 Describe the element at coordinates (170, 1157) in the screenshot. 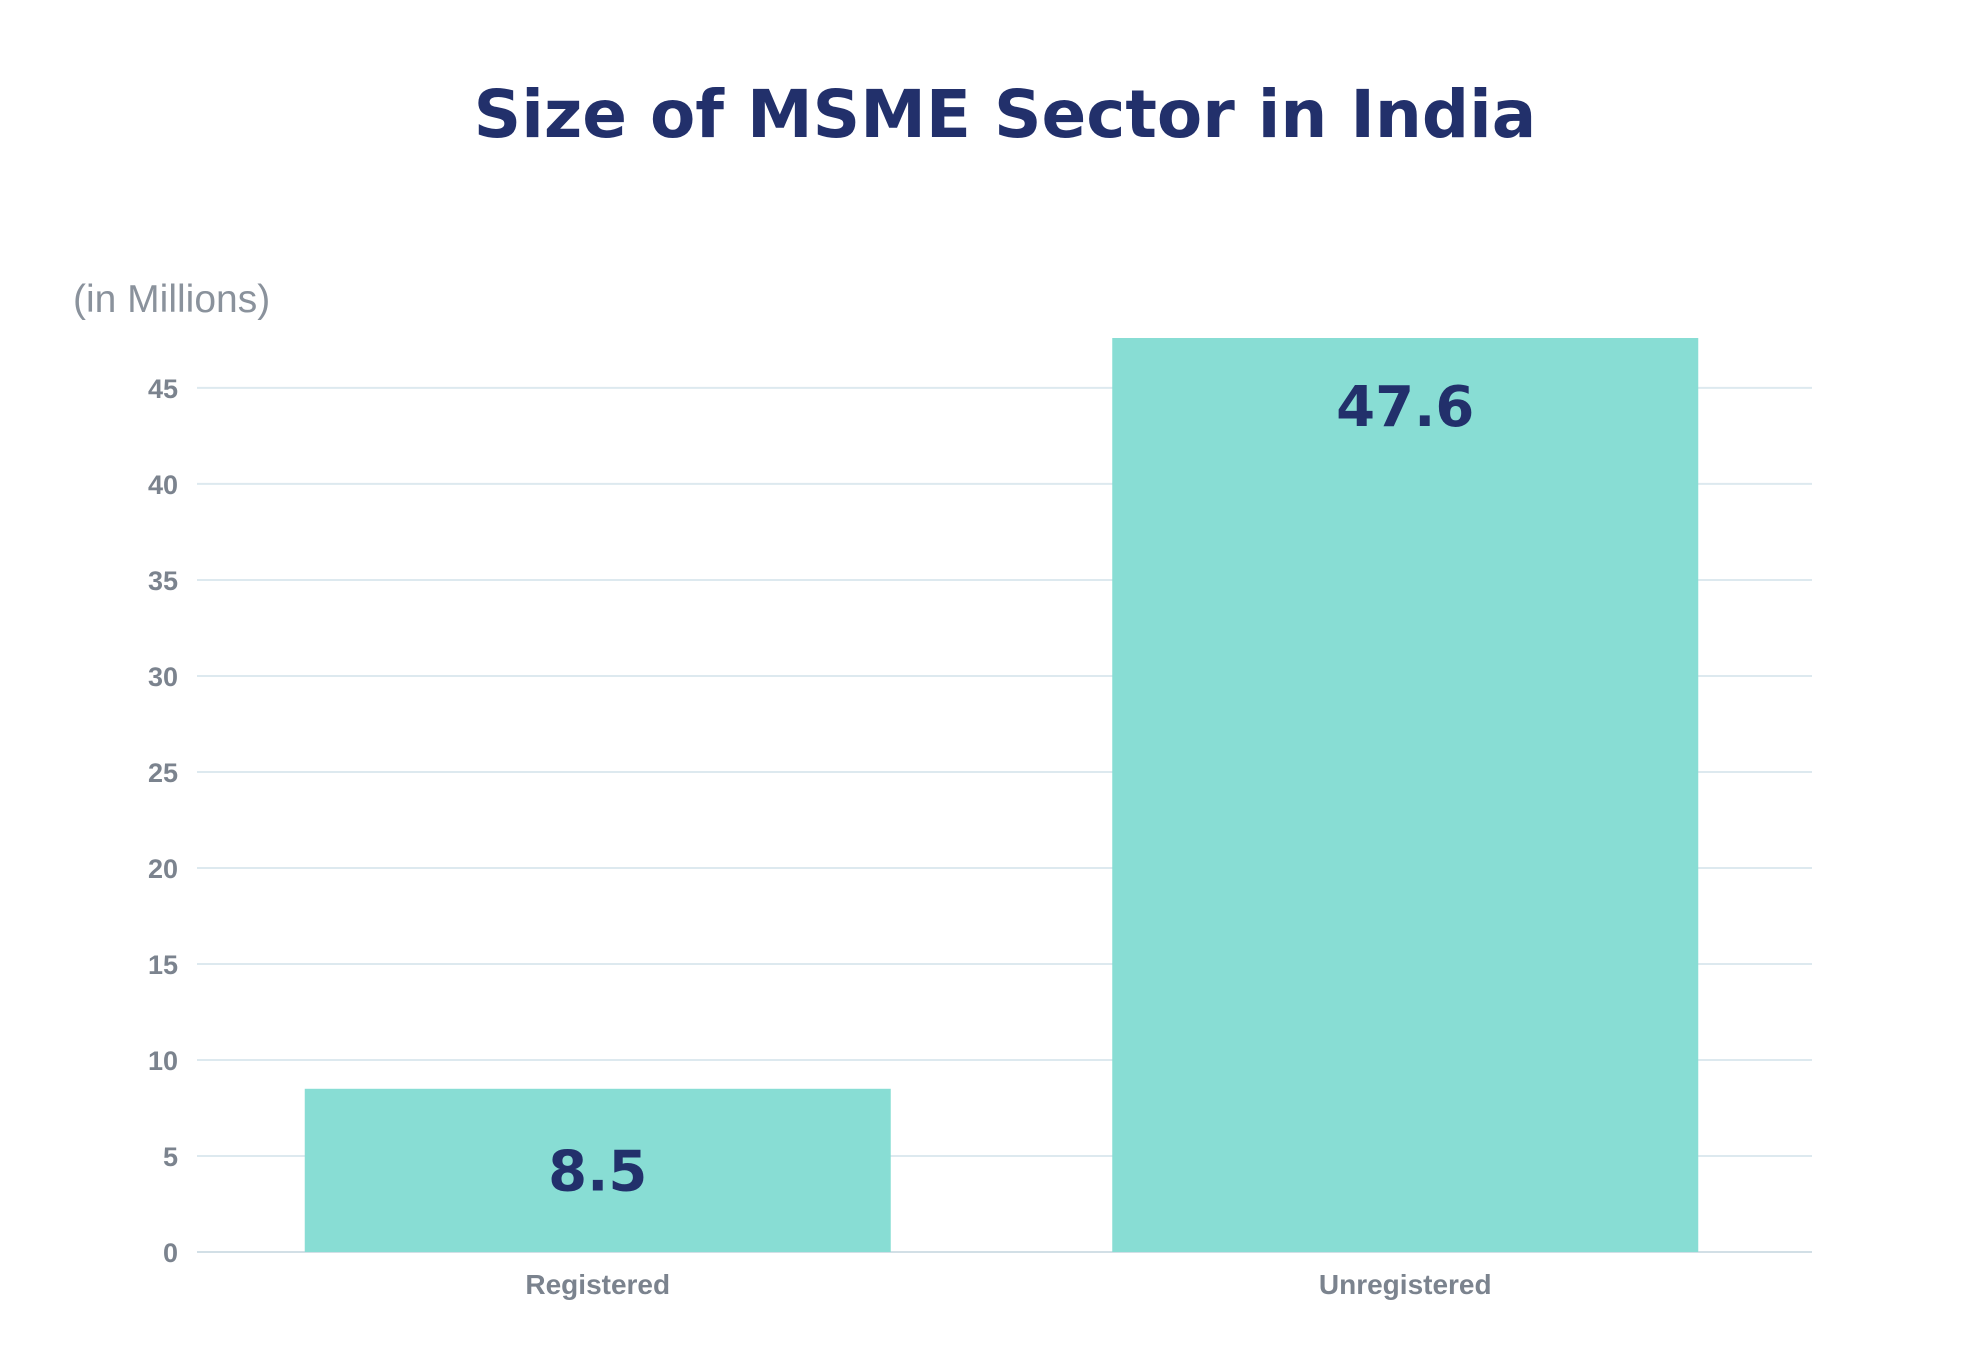

I see `y-tick-label: 5` at that location.